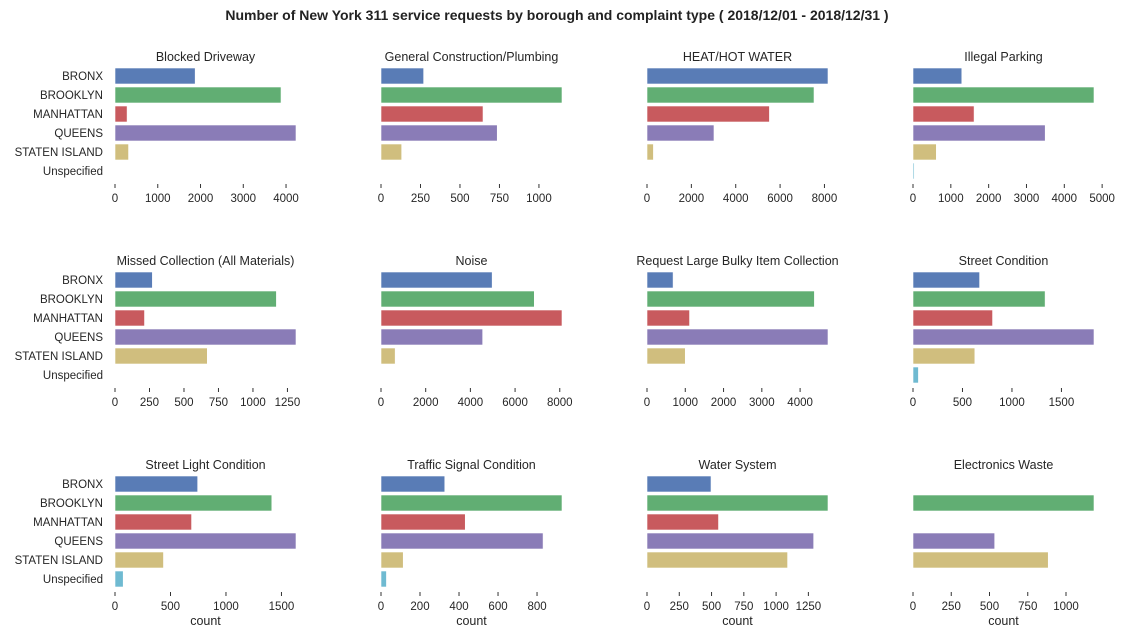  I want to click on y-tick-label: MANHATTAN, so click(68, 319).